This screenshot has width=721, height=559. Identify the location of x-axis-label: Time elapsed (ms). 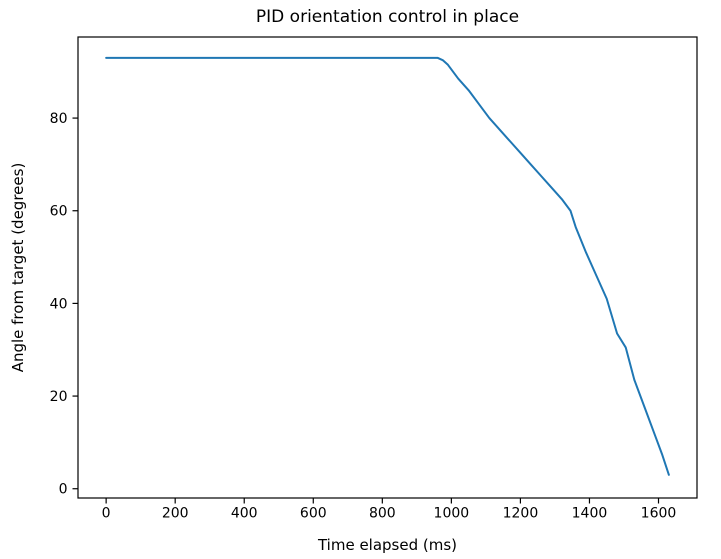
(387, 545).